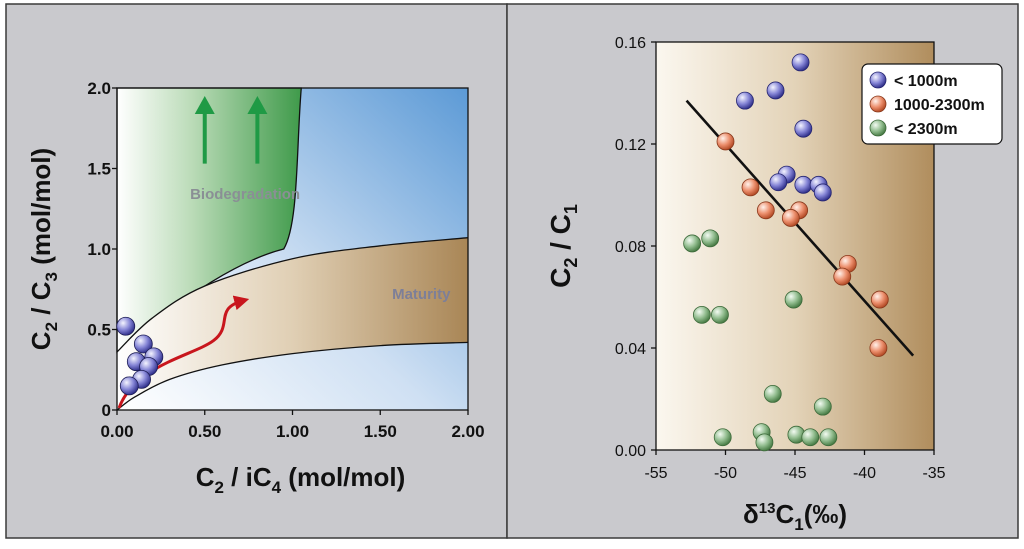  Describe the element at coordinates (825, 514) in the screenshot. I see `x-label-part: (‰)` at that location.